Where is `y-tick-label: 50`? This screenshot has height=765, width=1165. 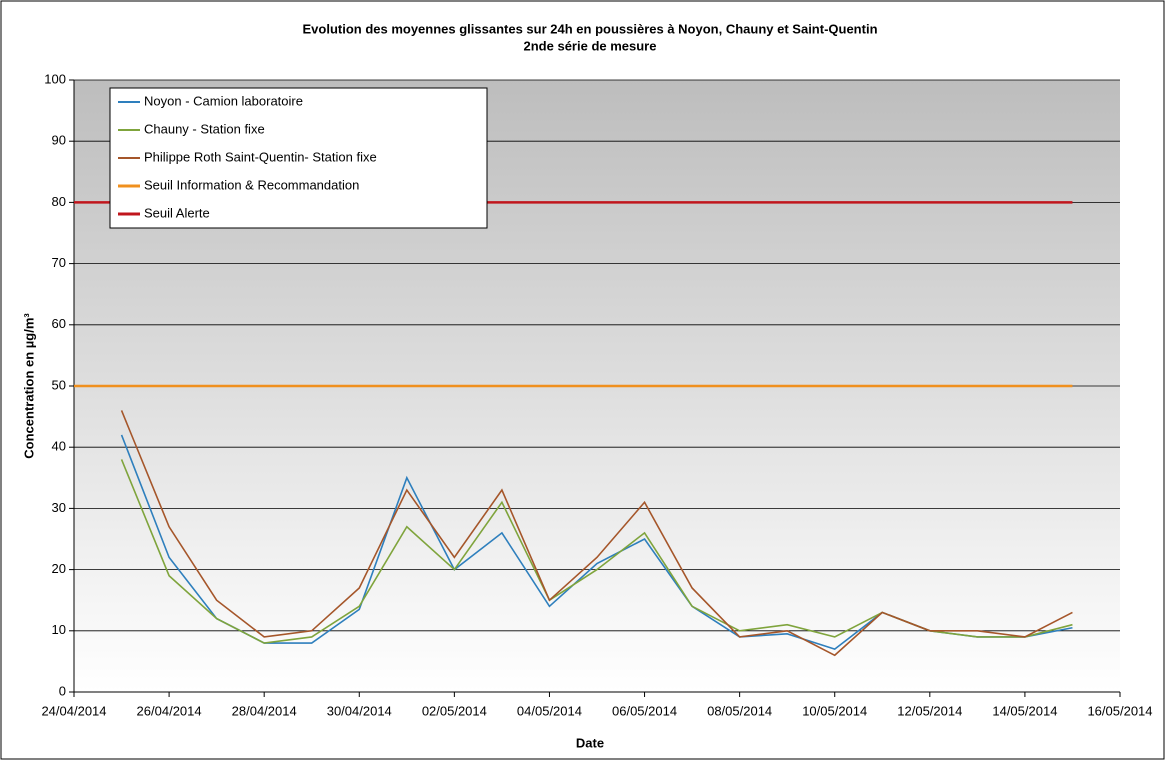 y-tick-label: 50 is located at coordinates (59, 384).